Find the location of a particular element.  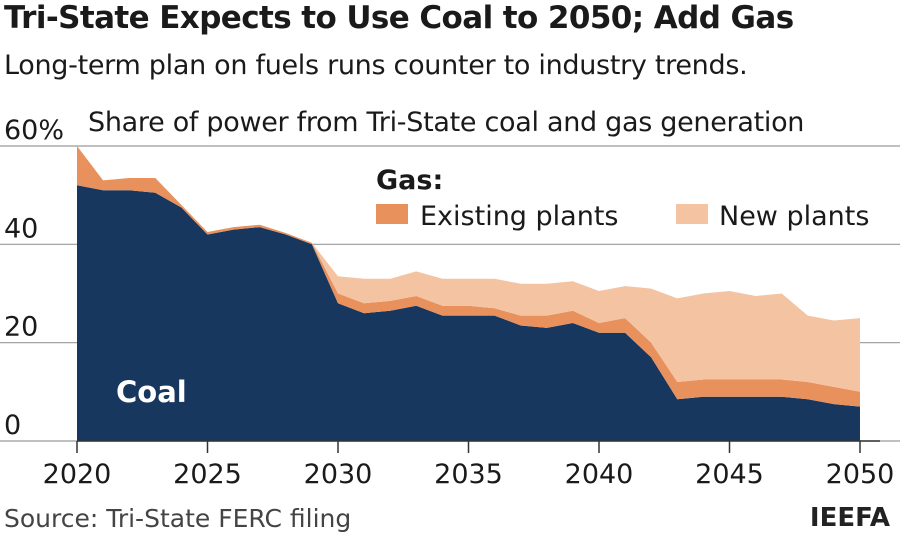

x-tick-label-2030: 2030 is located at coordinates (338, 474).